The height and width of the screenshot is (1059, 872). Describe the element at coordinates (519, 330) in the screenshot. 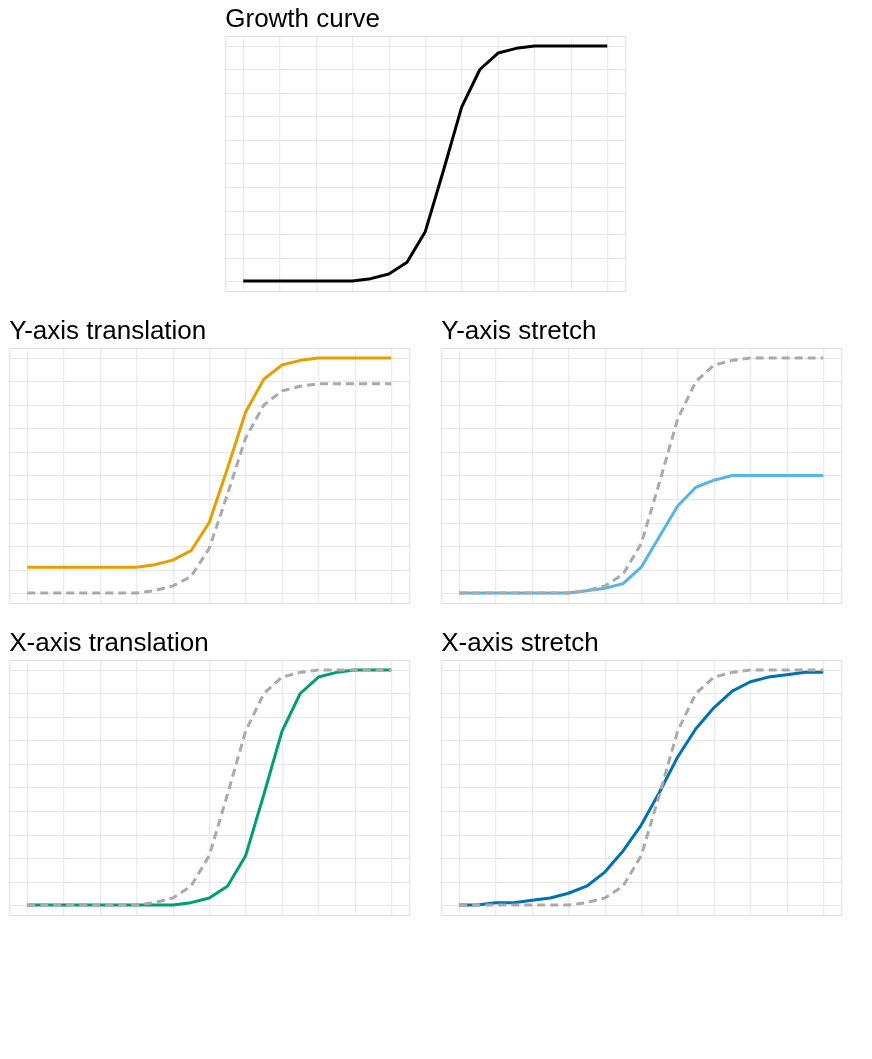

I see `chart-title: Y-axis stretch` at that location.